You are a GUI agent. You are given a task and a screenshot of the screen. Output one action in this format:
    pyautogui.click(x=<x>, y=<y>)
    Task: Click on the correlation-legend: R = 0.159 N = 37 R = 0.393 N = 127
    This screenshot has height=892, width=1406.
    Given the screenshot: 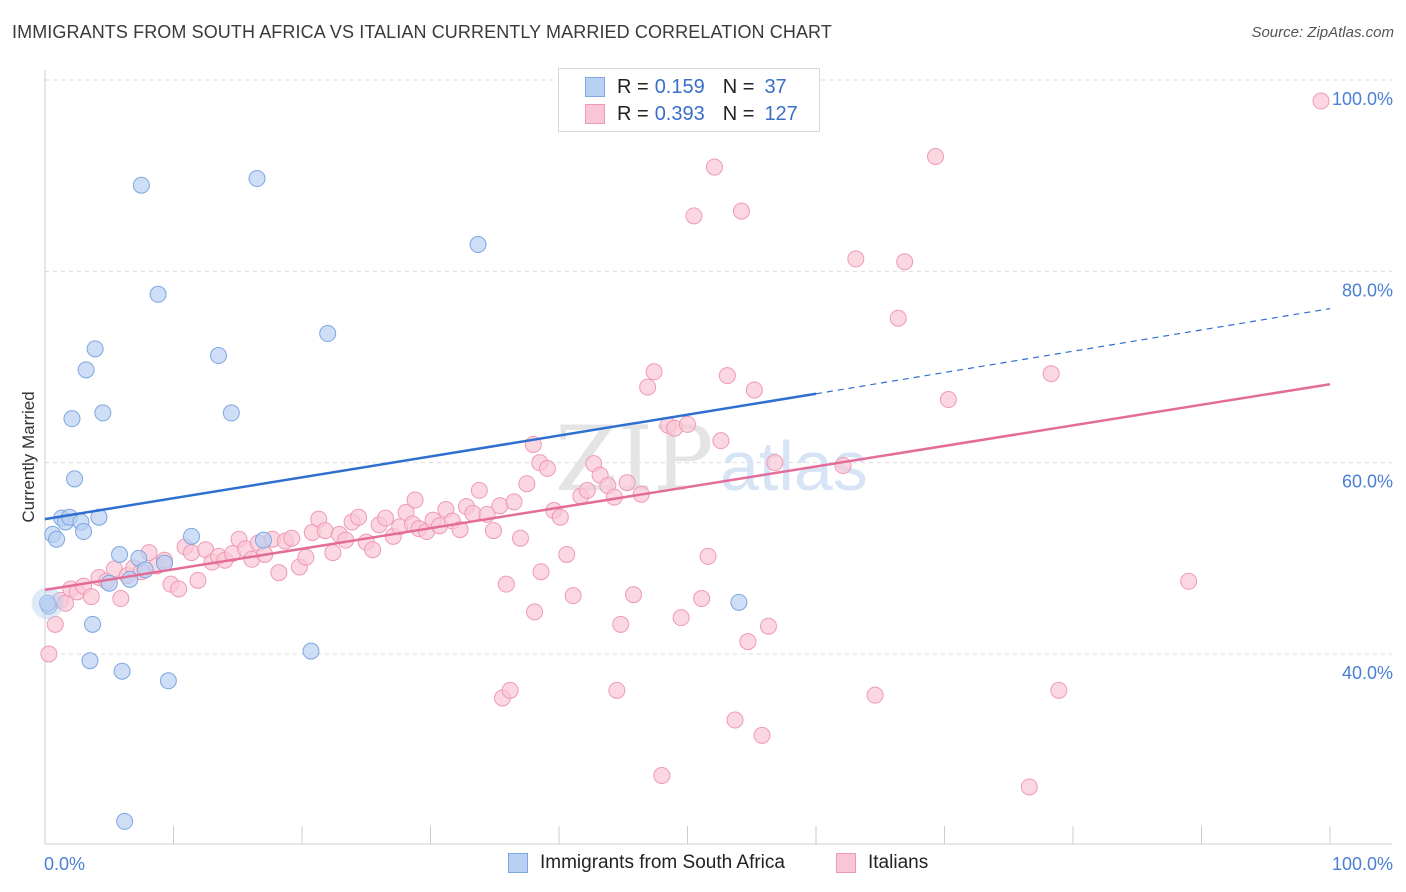 What is the action you would take?
    pyautogui.click(x=689, y=100)
    